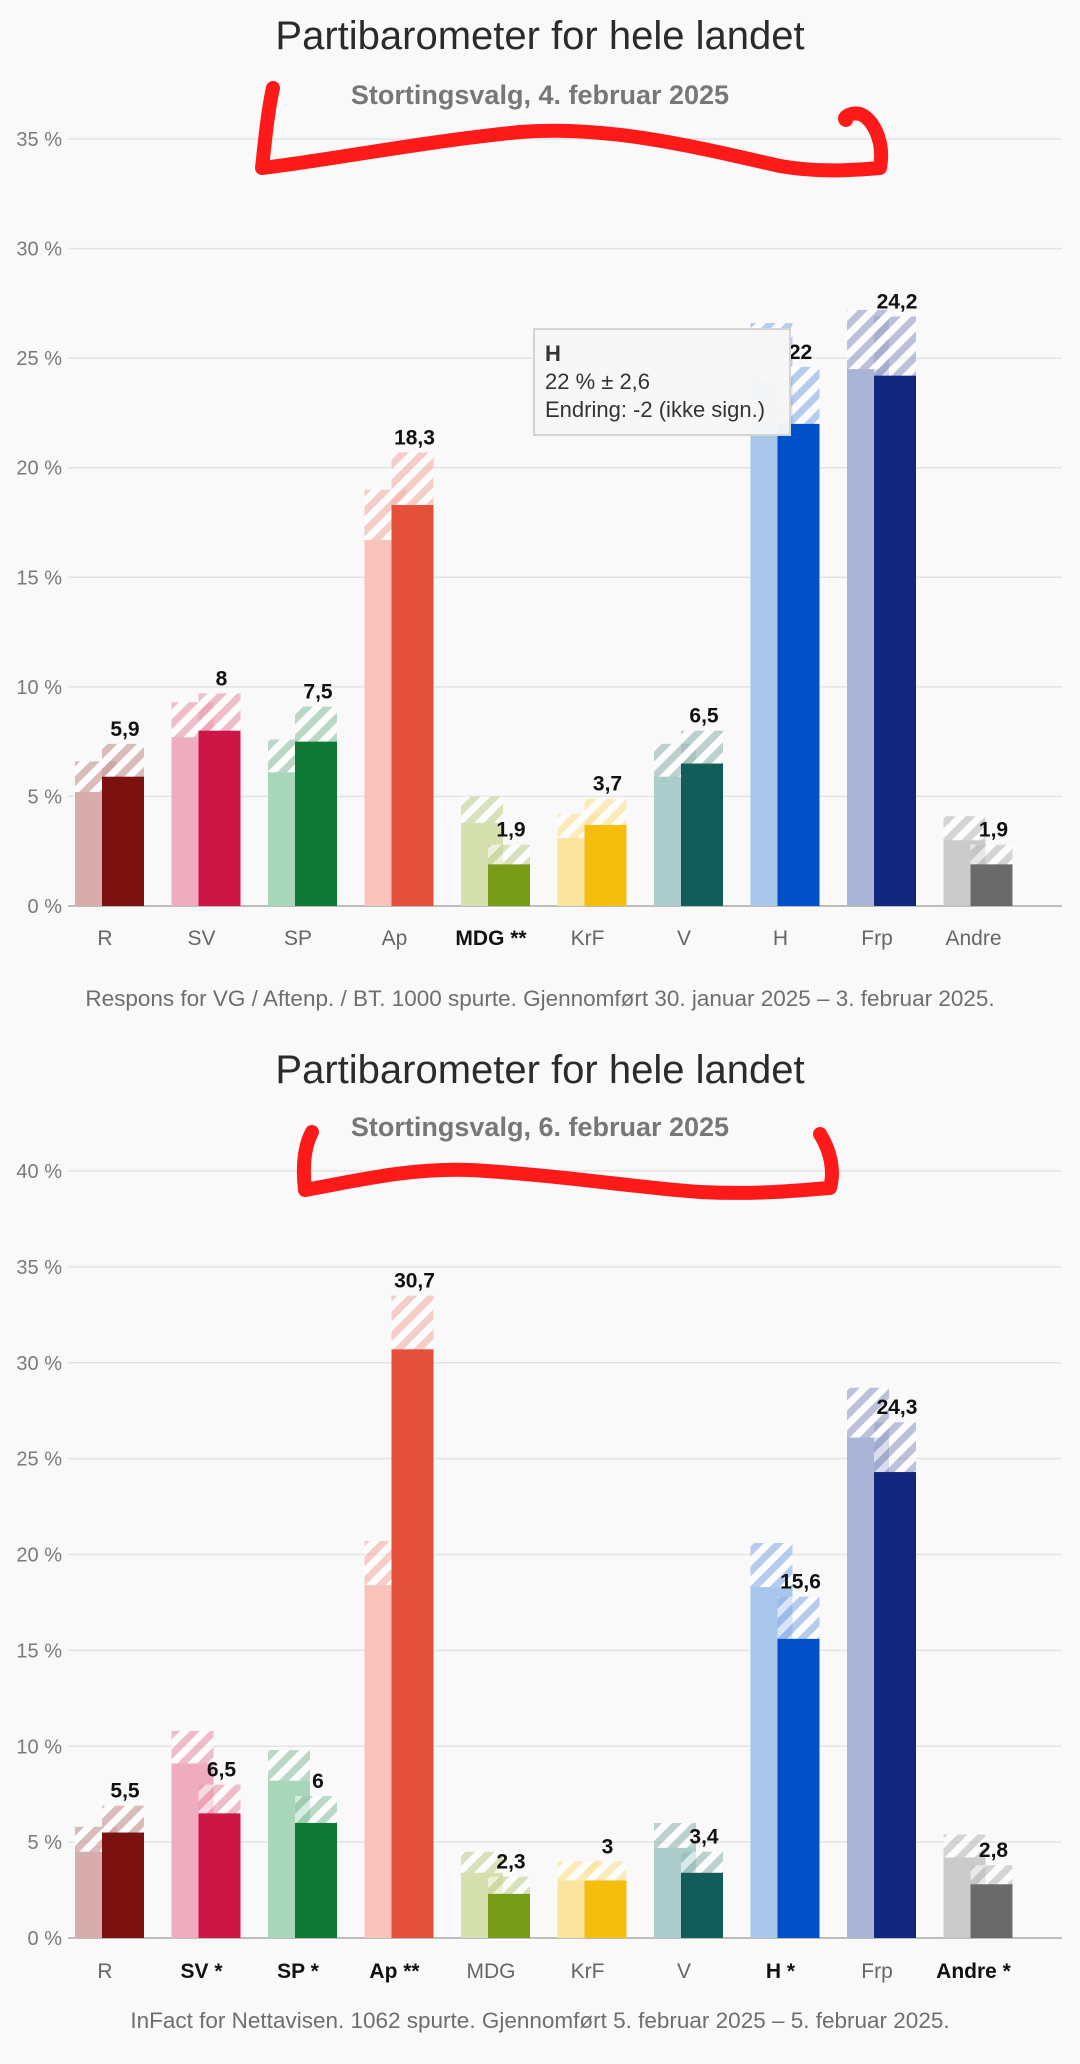 This screenshot has height=2064, width=1080. I want to click on category-label: SP *, so click(298, 1971).